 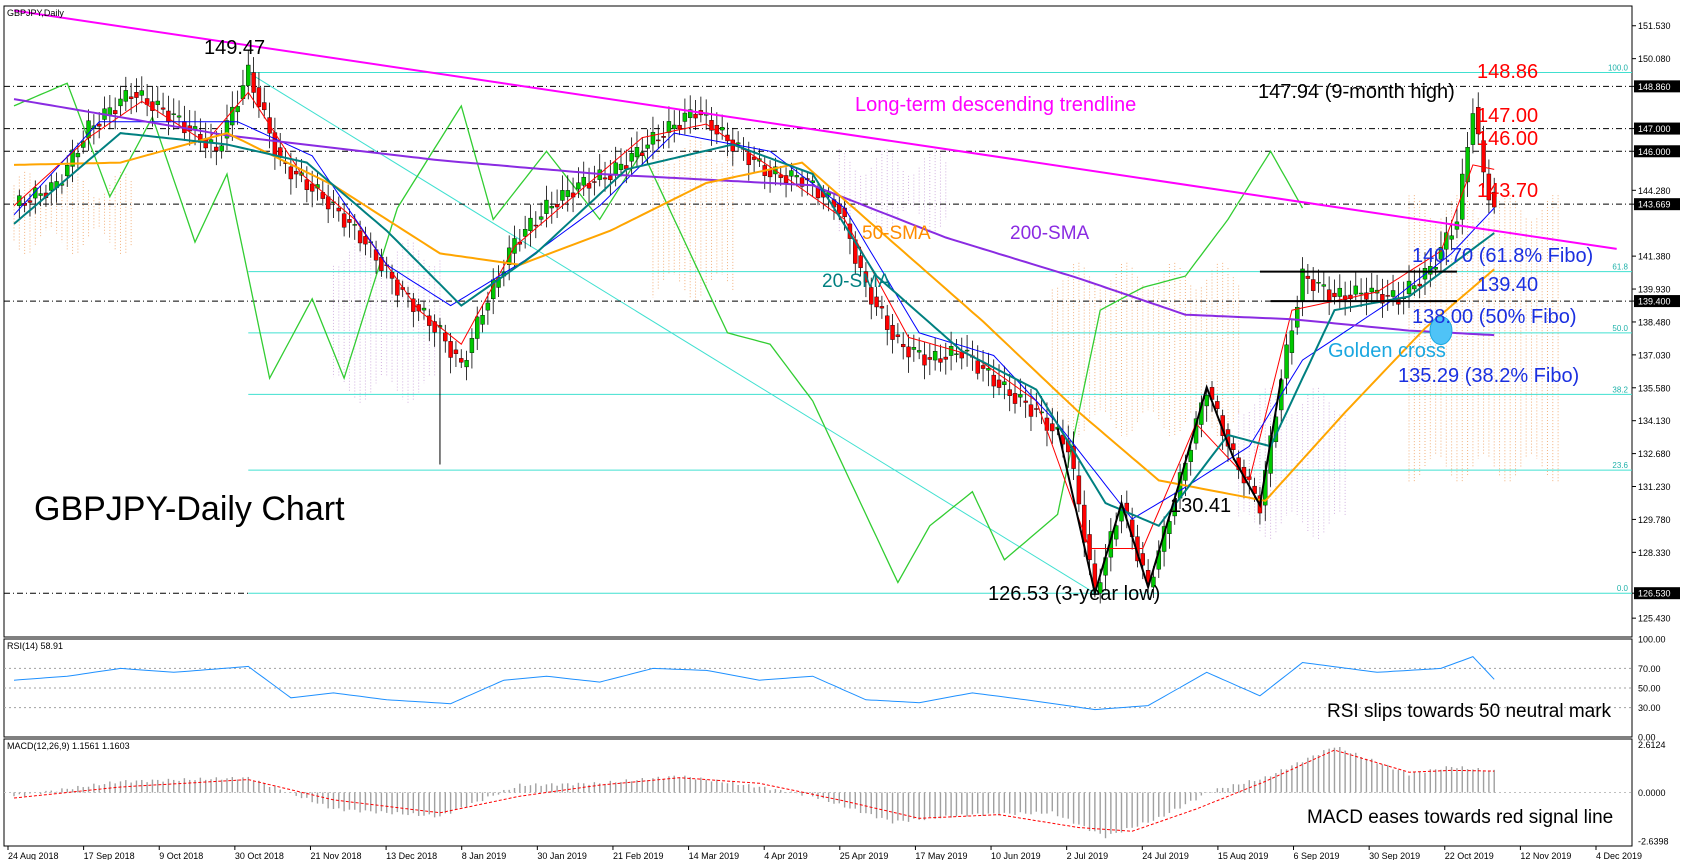 I want to click on annotation-fibo-50: 138.00 (50% Fibo), so click(x=1494, y=317).